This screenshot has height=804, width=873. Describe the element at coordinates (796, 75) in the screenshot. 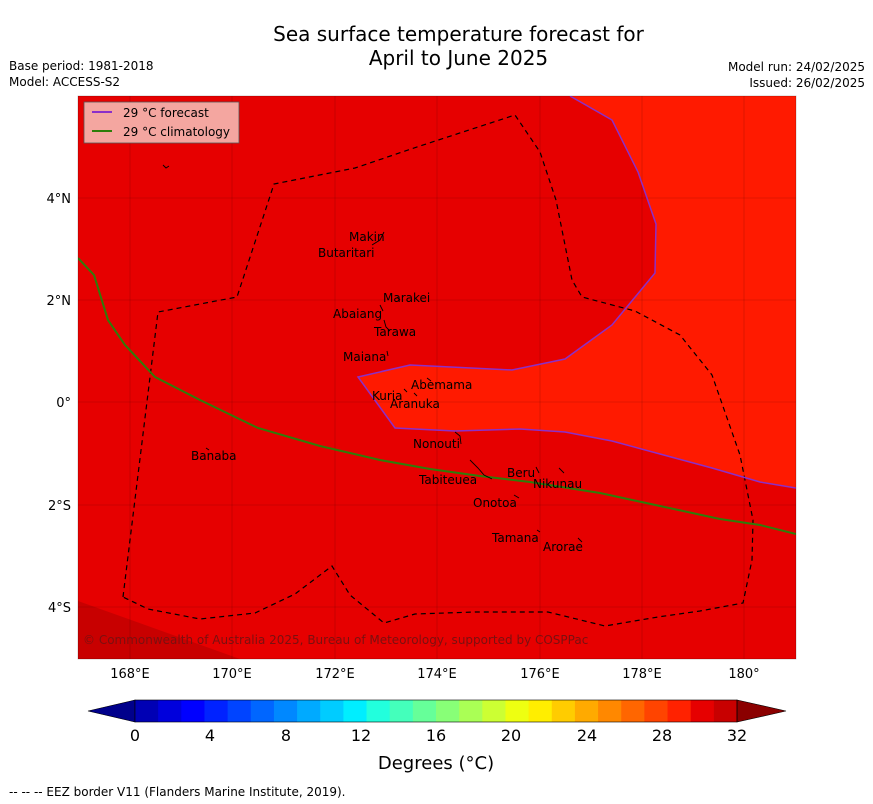

I see `metadata-right: Model run: 24/02/2025 Issued: 26/02/2025` at that location.